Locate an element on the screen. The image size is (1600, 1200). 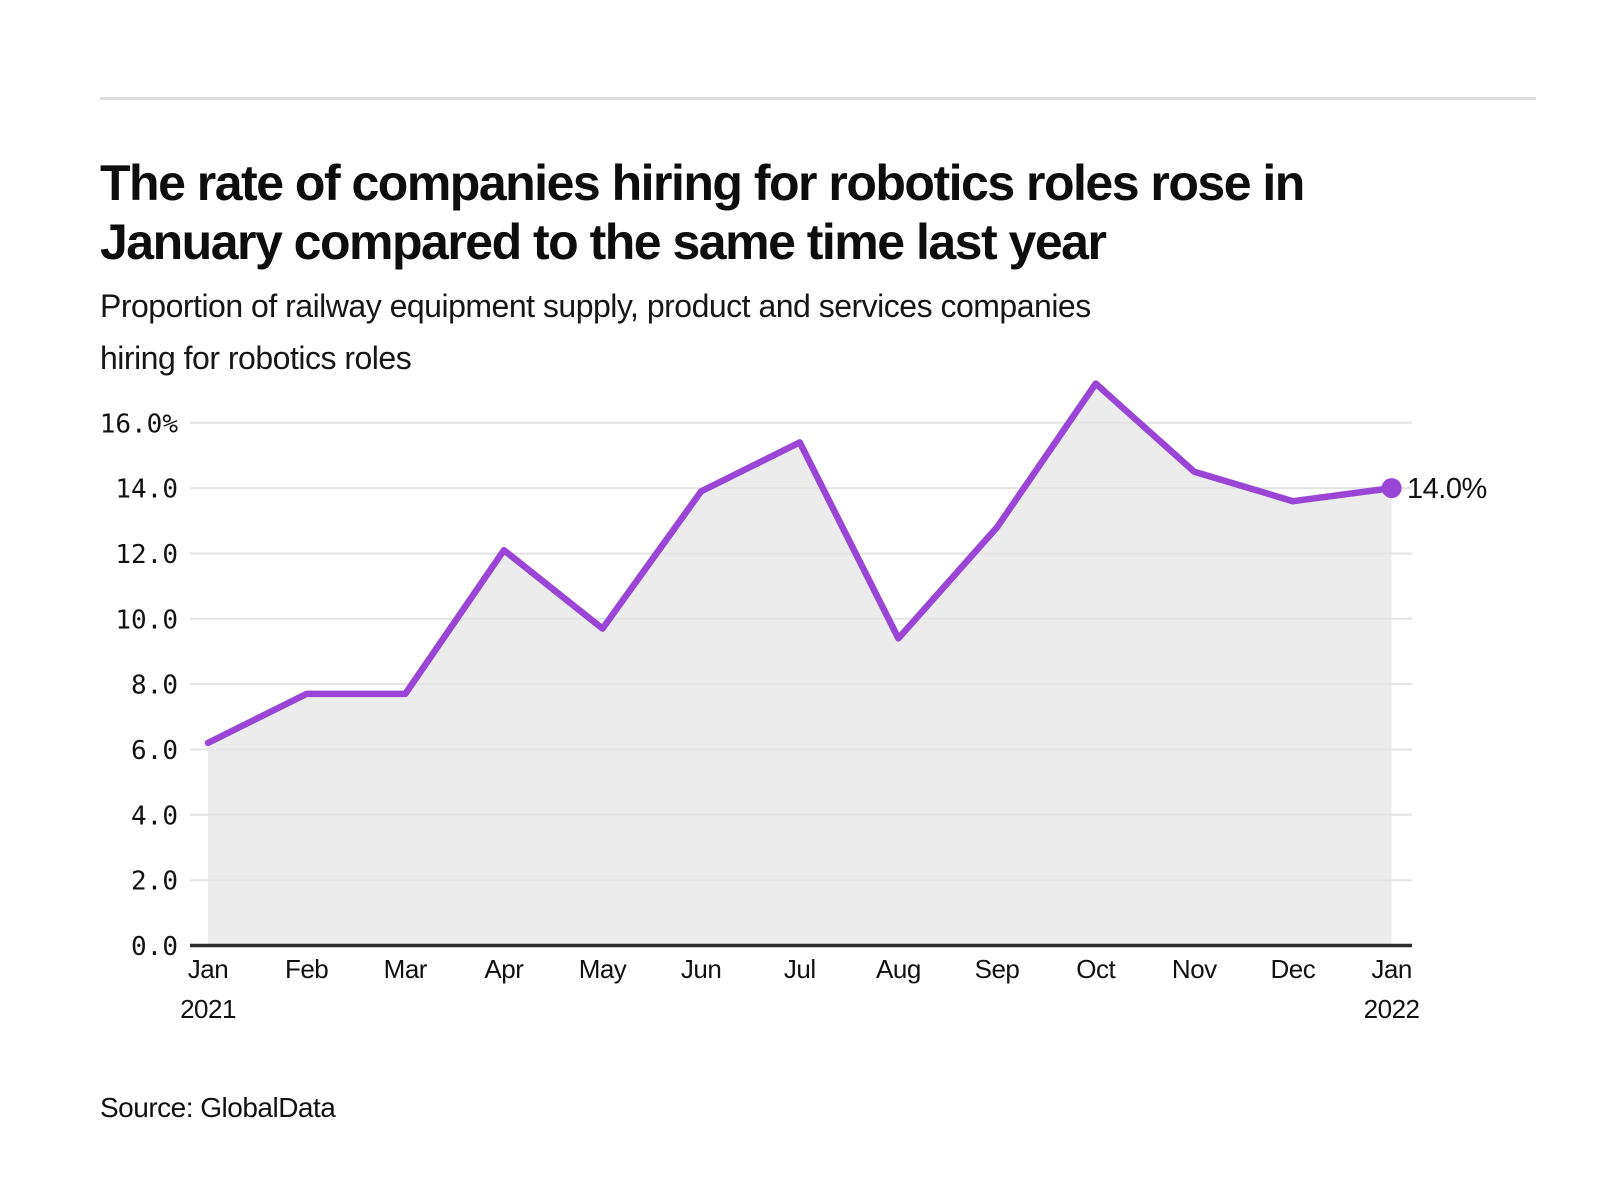
y-axis-tick-label: 2.0 is located at coordinates (154, 882).